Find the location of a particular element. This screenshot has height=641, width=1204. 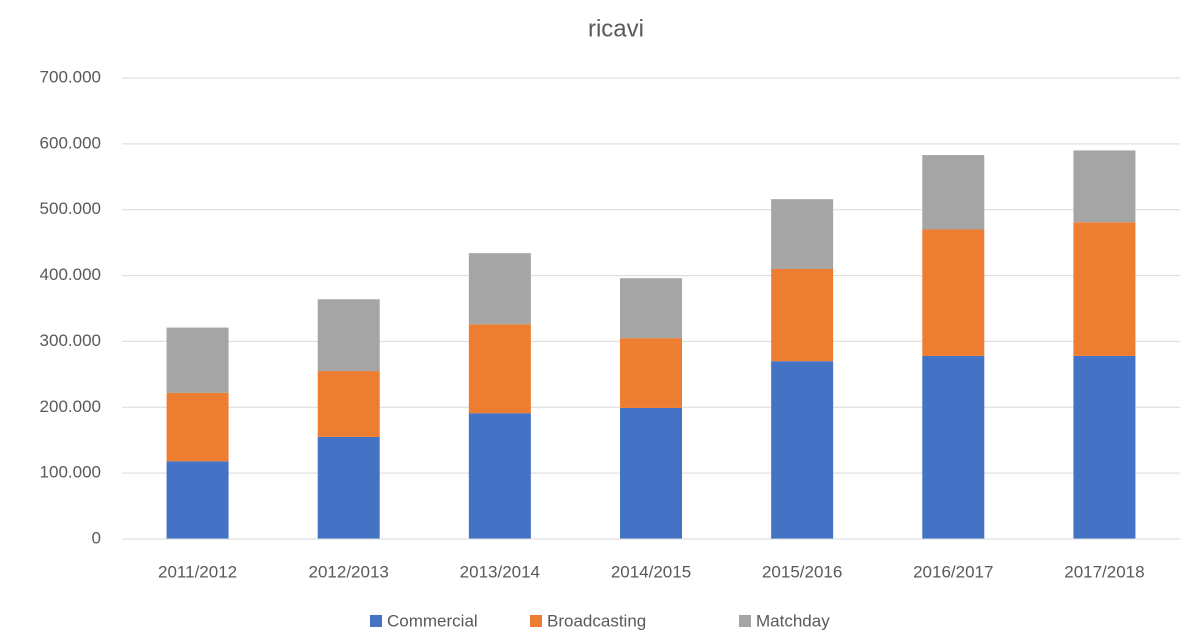

y-tick-label: 0 is located at coordinates (96, 537).